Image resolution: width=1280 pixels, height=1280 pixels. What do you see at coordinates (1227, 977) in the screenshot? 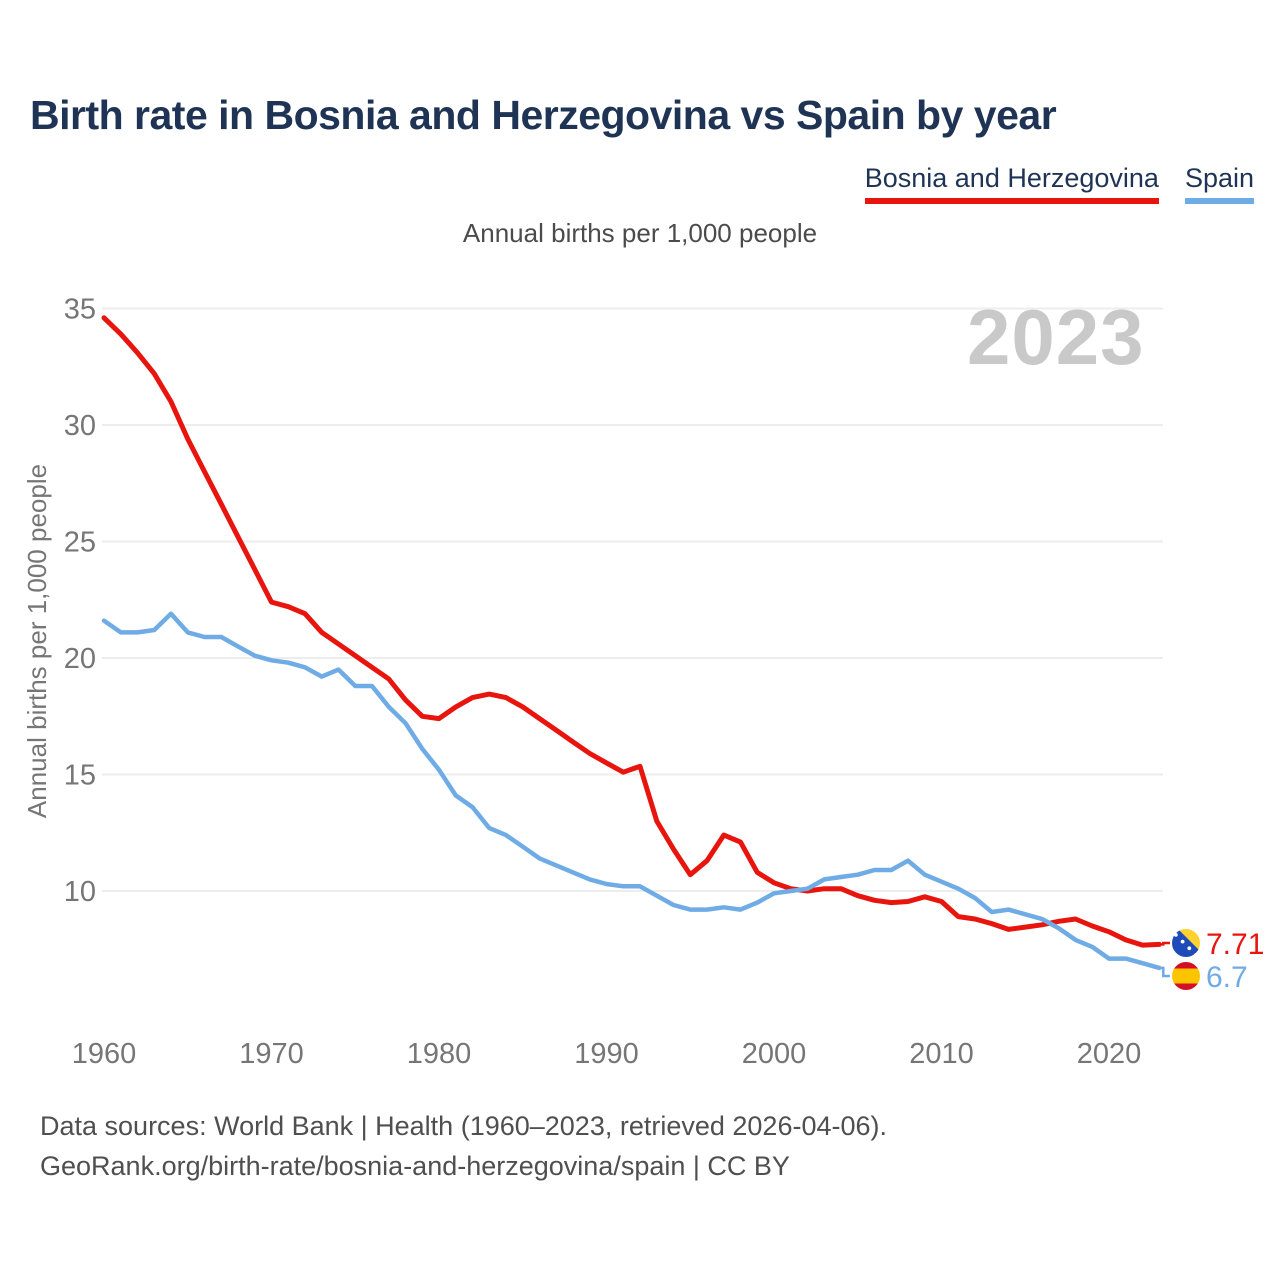
I see `end-value-spain: 6.7` at bounding box center [1227, 977].